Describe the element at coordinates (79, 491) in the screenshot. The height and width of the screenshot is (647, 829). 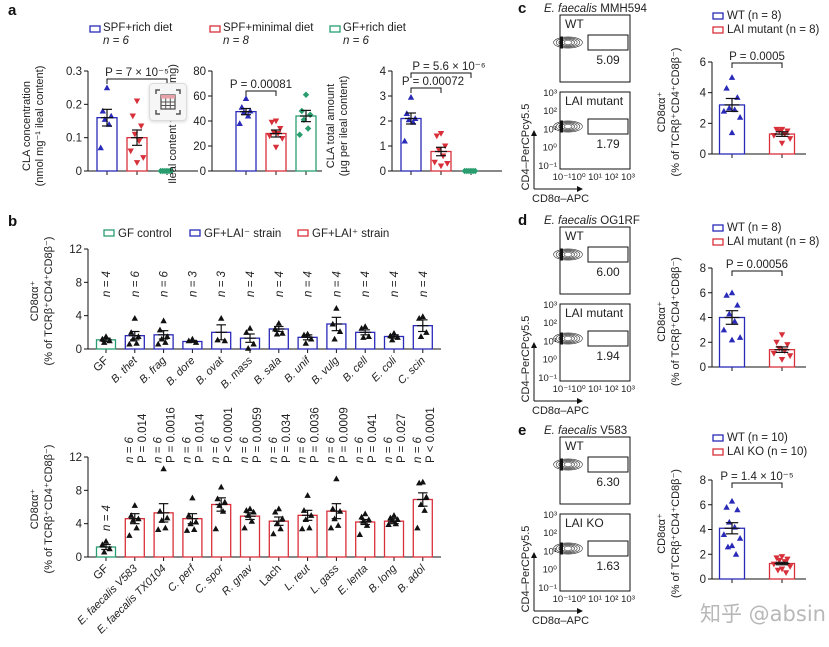
I see `y-tick-label: 8` at that location.